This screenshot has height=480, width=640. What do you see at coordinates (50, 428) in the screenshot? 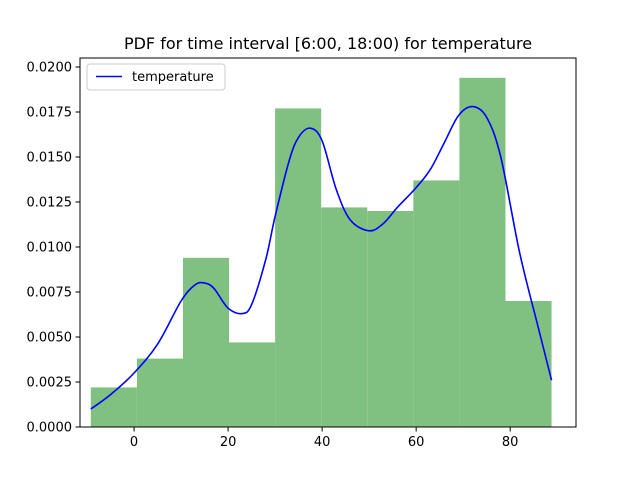
I see `y-tick-label-0: 0.0000` at bounding box center [50, 428].